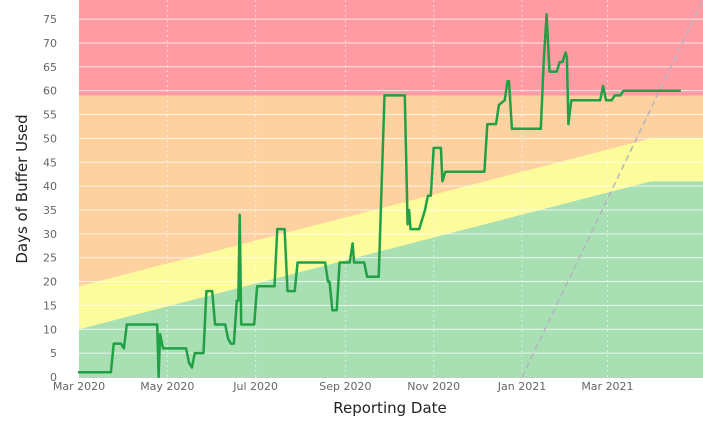 This screenshot has width=703, height=422. Describe the element at coordinates (50, 91) in the screenshot. I see `y-tick-label: 60` at that location.